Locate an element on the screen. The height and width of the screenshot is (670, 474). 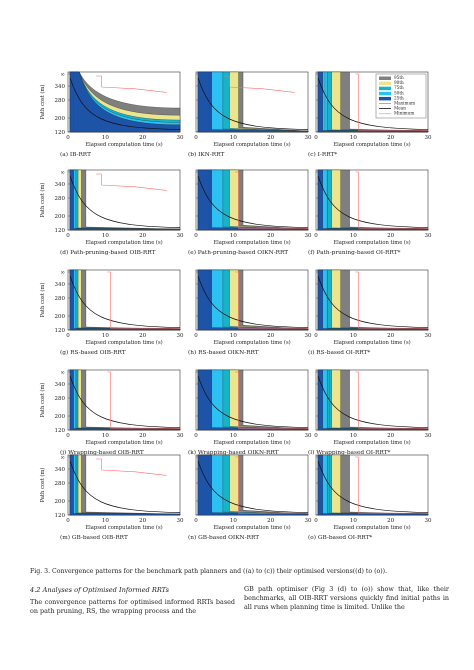
legend-entry: 25th is located at coordinates (399, 97).